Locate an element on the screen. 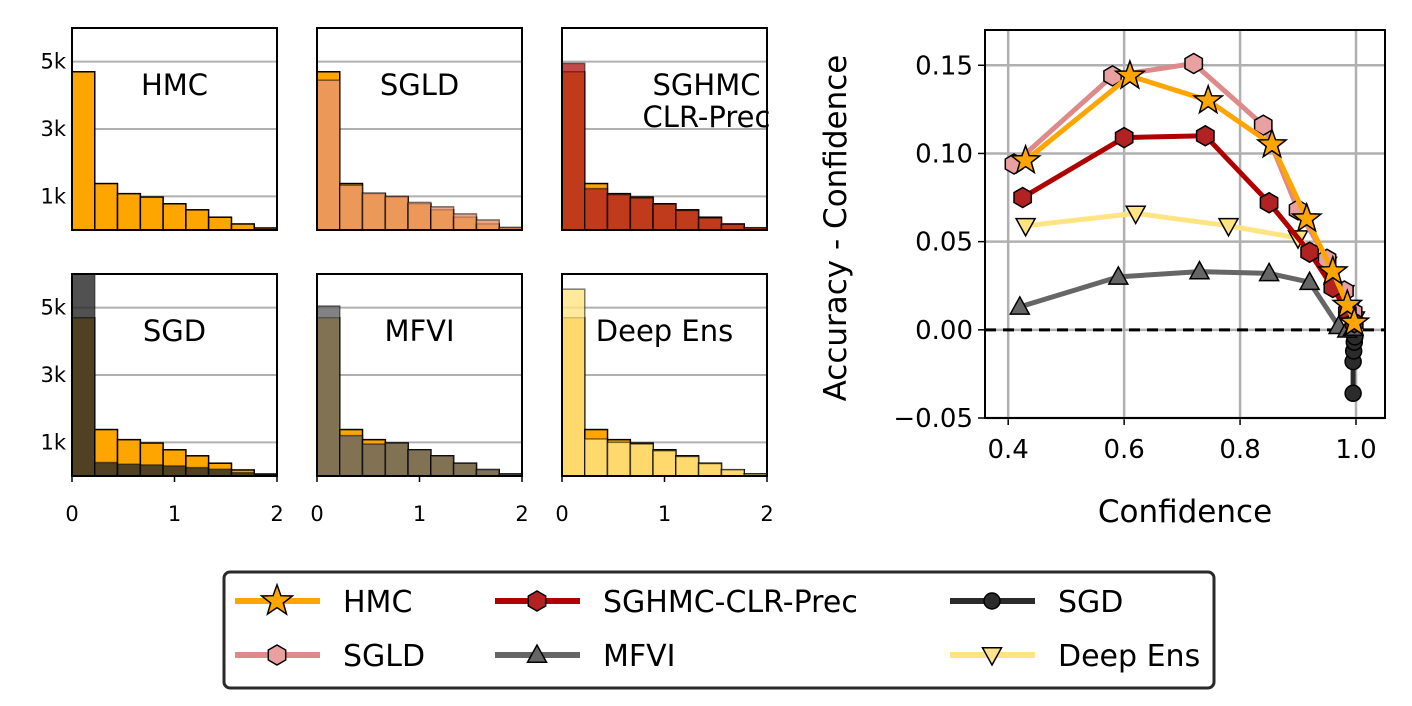 Image resolution: width=1412 pixels, height=706 pixels. y-tick-label: 0.05 is located at coordinates (944, 243).